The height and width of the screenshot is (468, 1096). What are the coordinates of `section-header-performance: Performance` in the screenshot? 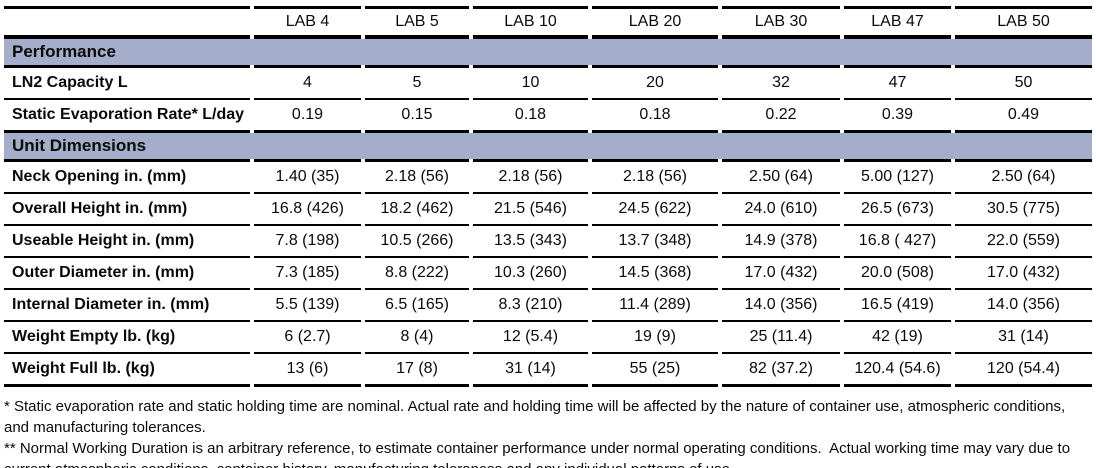 It's located at (548, 52).